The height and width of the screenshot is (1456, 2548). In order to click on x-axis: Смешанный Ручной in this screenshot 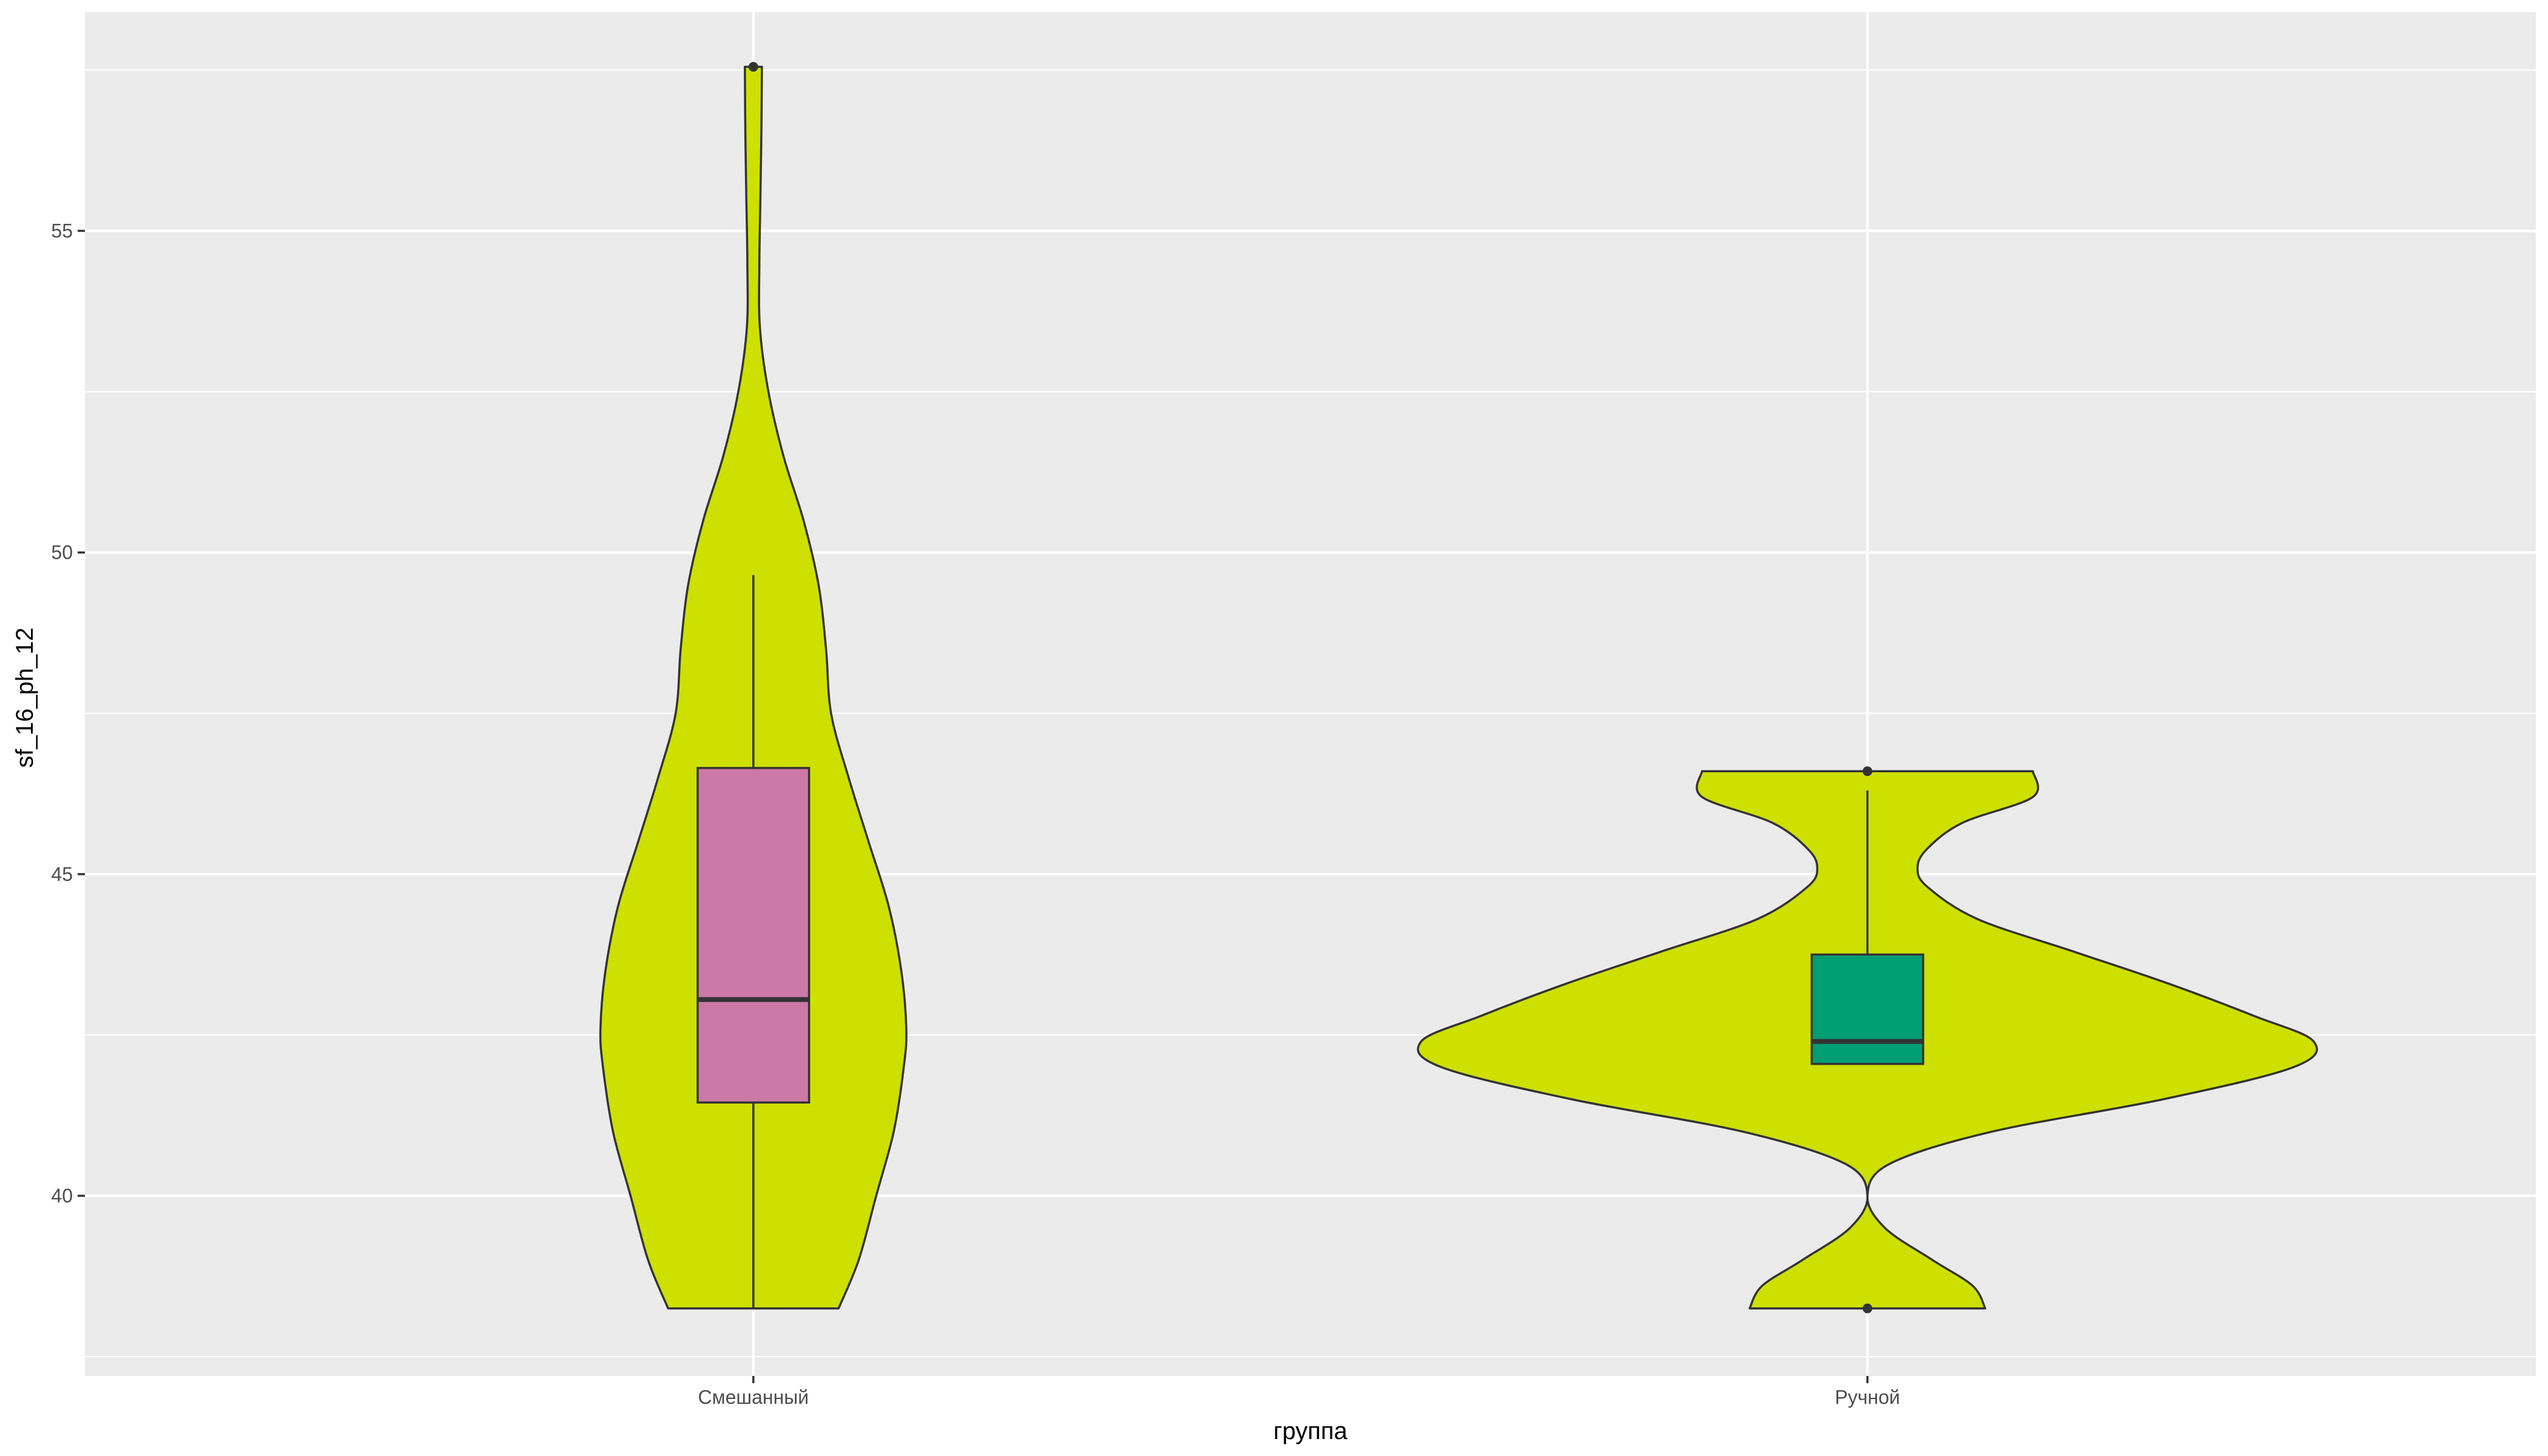, I will do `click(1299, 1392)`.